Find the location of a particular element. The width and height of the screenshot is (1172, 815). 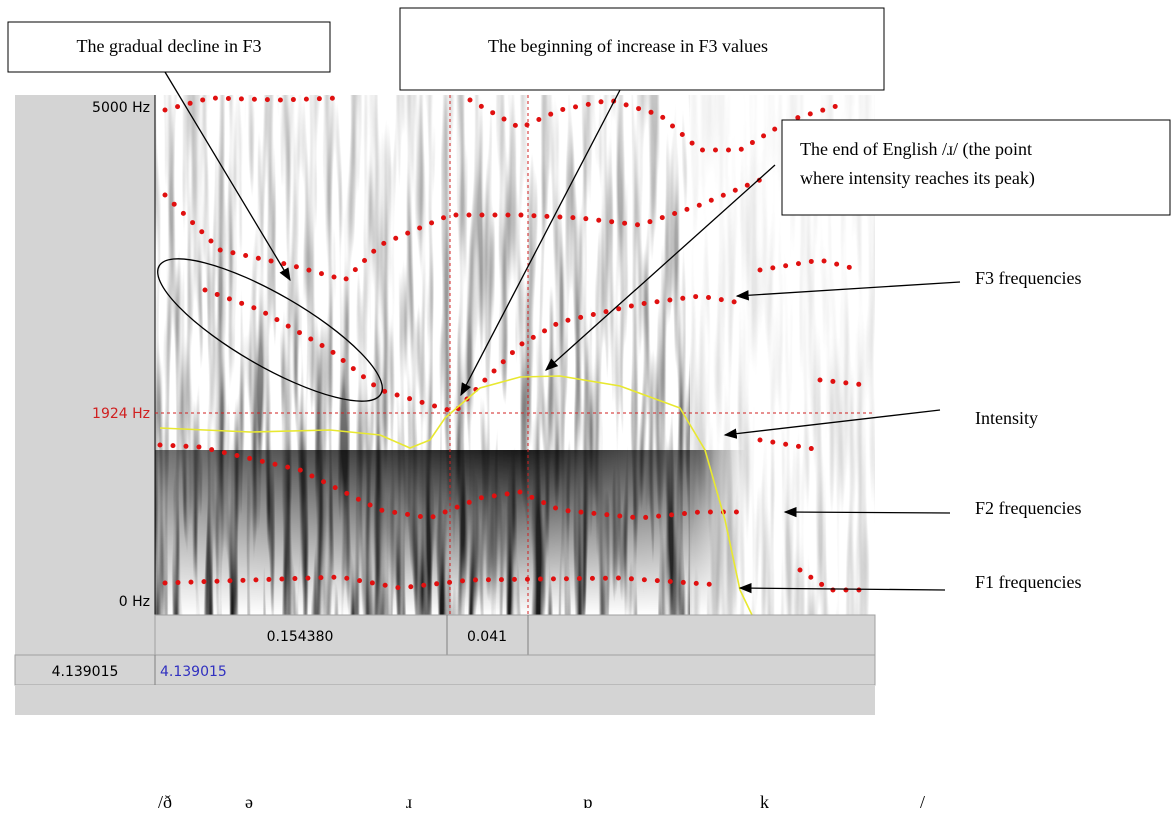

highlight-ellipse is located at coordinates (270, 330).